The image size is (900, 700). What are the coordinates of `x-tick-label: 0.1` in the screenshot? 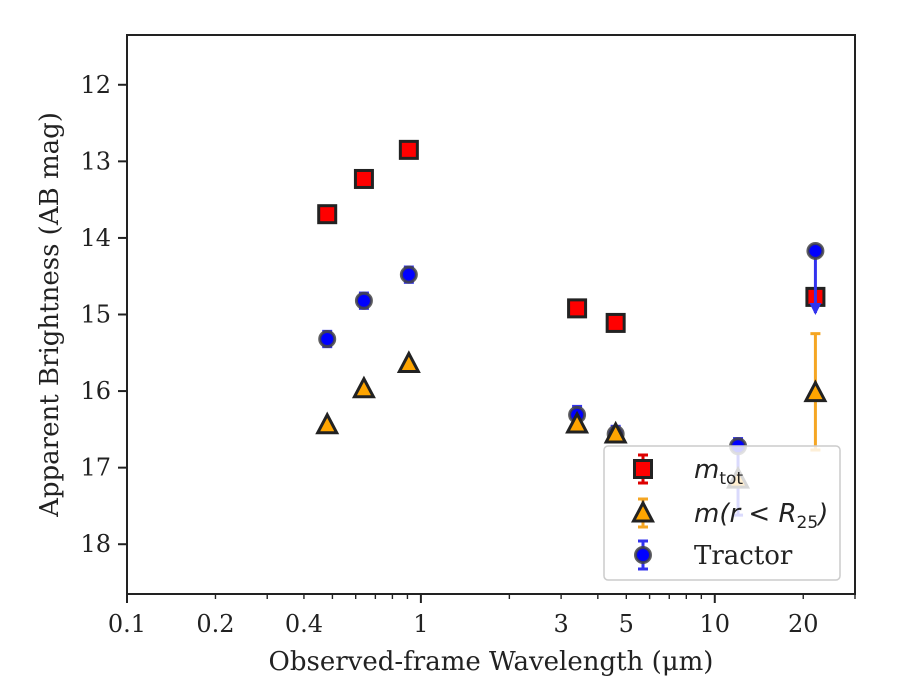 It's located at (127, 624).